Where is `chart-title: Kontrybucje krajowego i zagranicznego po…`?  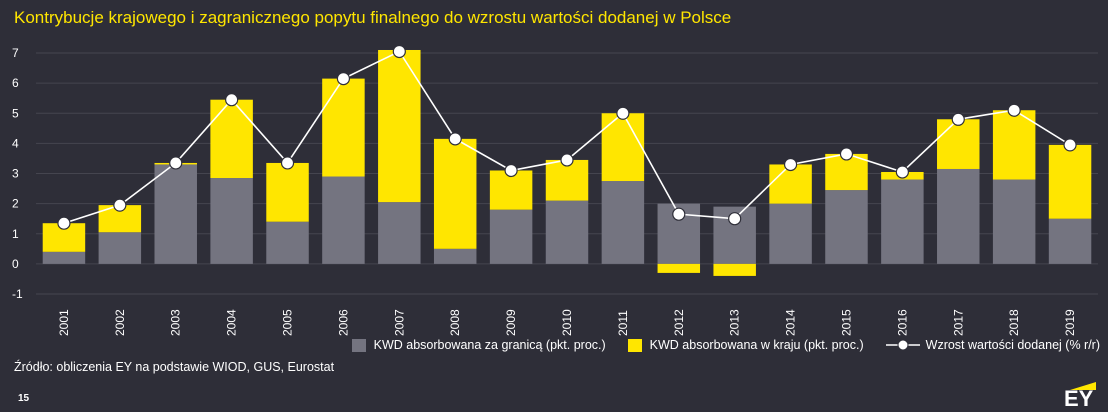 chart-title: Kontrybucje krajowego i zagranicznego po… is located at coordinates (373, 17).